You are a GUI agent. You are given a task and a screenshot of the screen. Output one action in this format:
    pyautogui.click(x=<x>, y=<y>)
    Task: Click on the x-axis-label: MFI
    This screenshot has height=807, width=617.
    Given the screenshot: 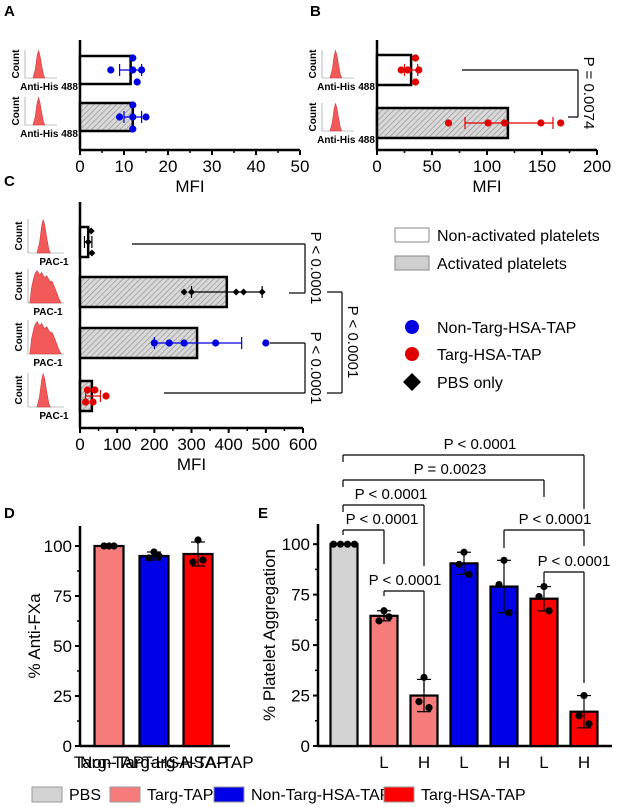 What is the action you would take?
    pyautogui.click(x=191, y=464)
    